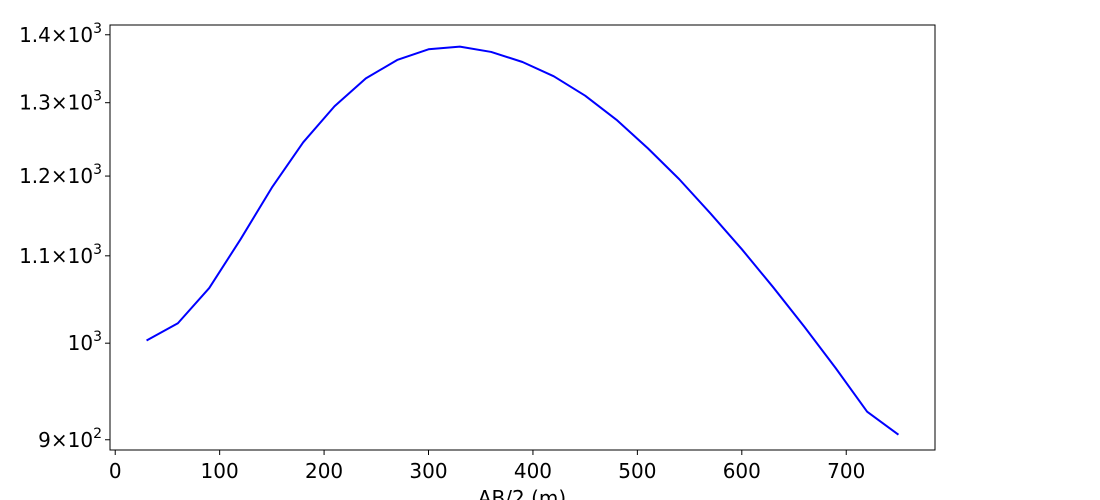 This screenshot has width=1100, height=500. Describe the element at coordinates (220, 471) in the screenshot. I see `x-tick-label: 100` at that location.